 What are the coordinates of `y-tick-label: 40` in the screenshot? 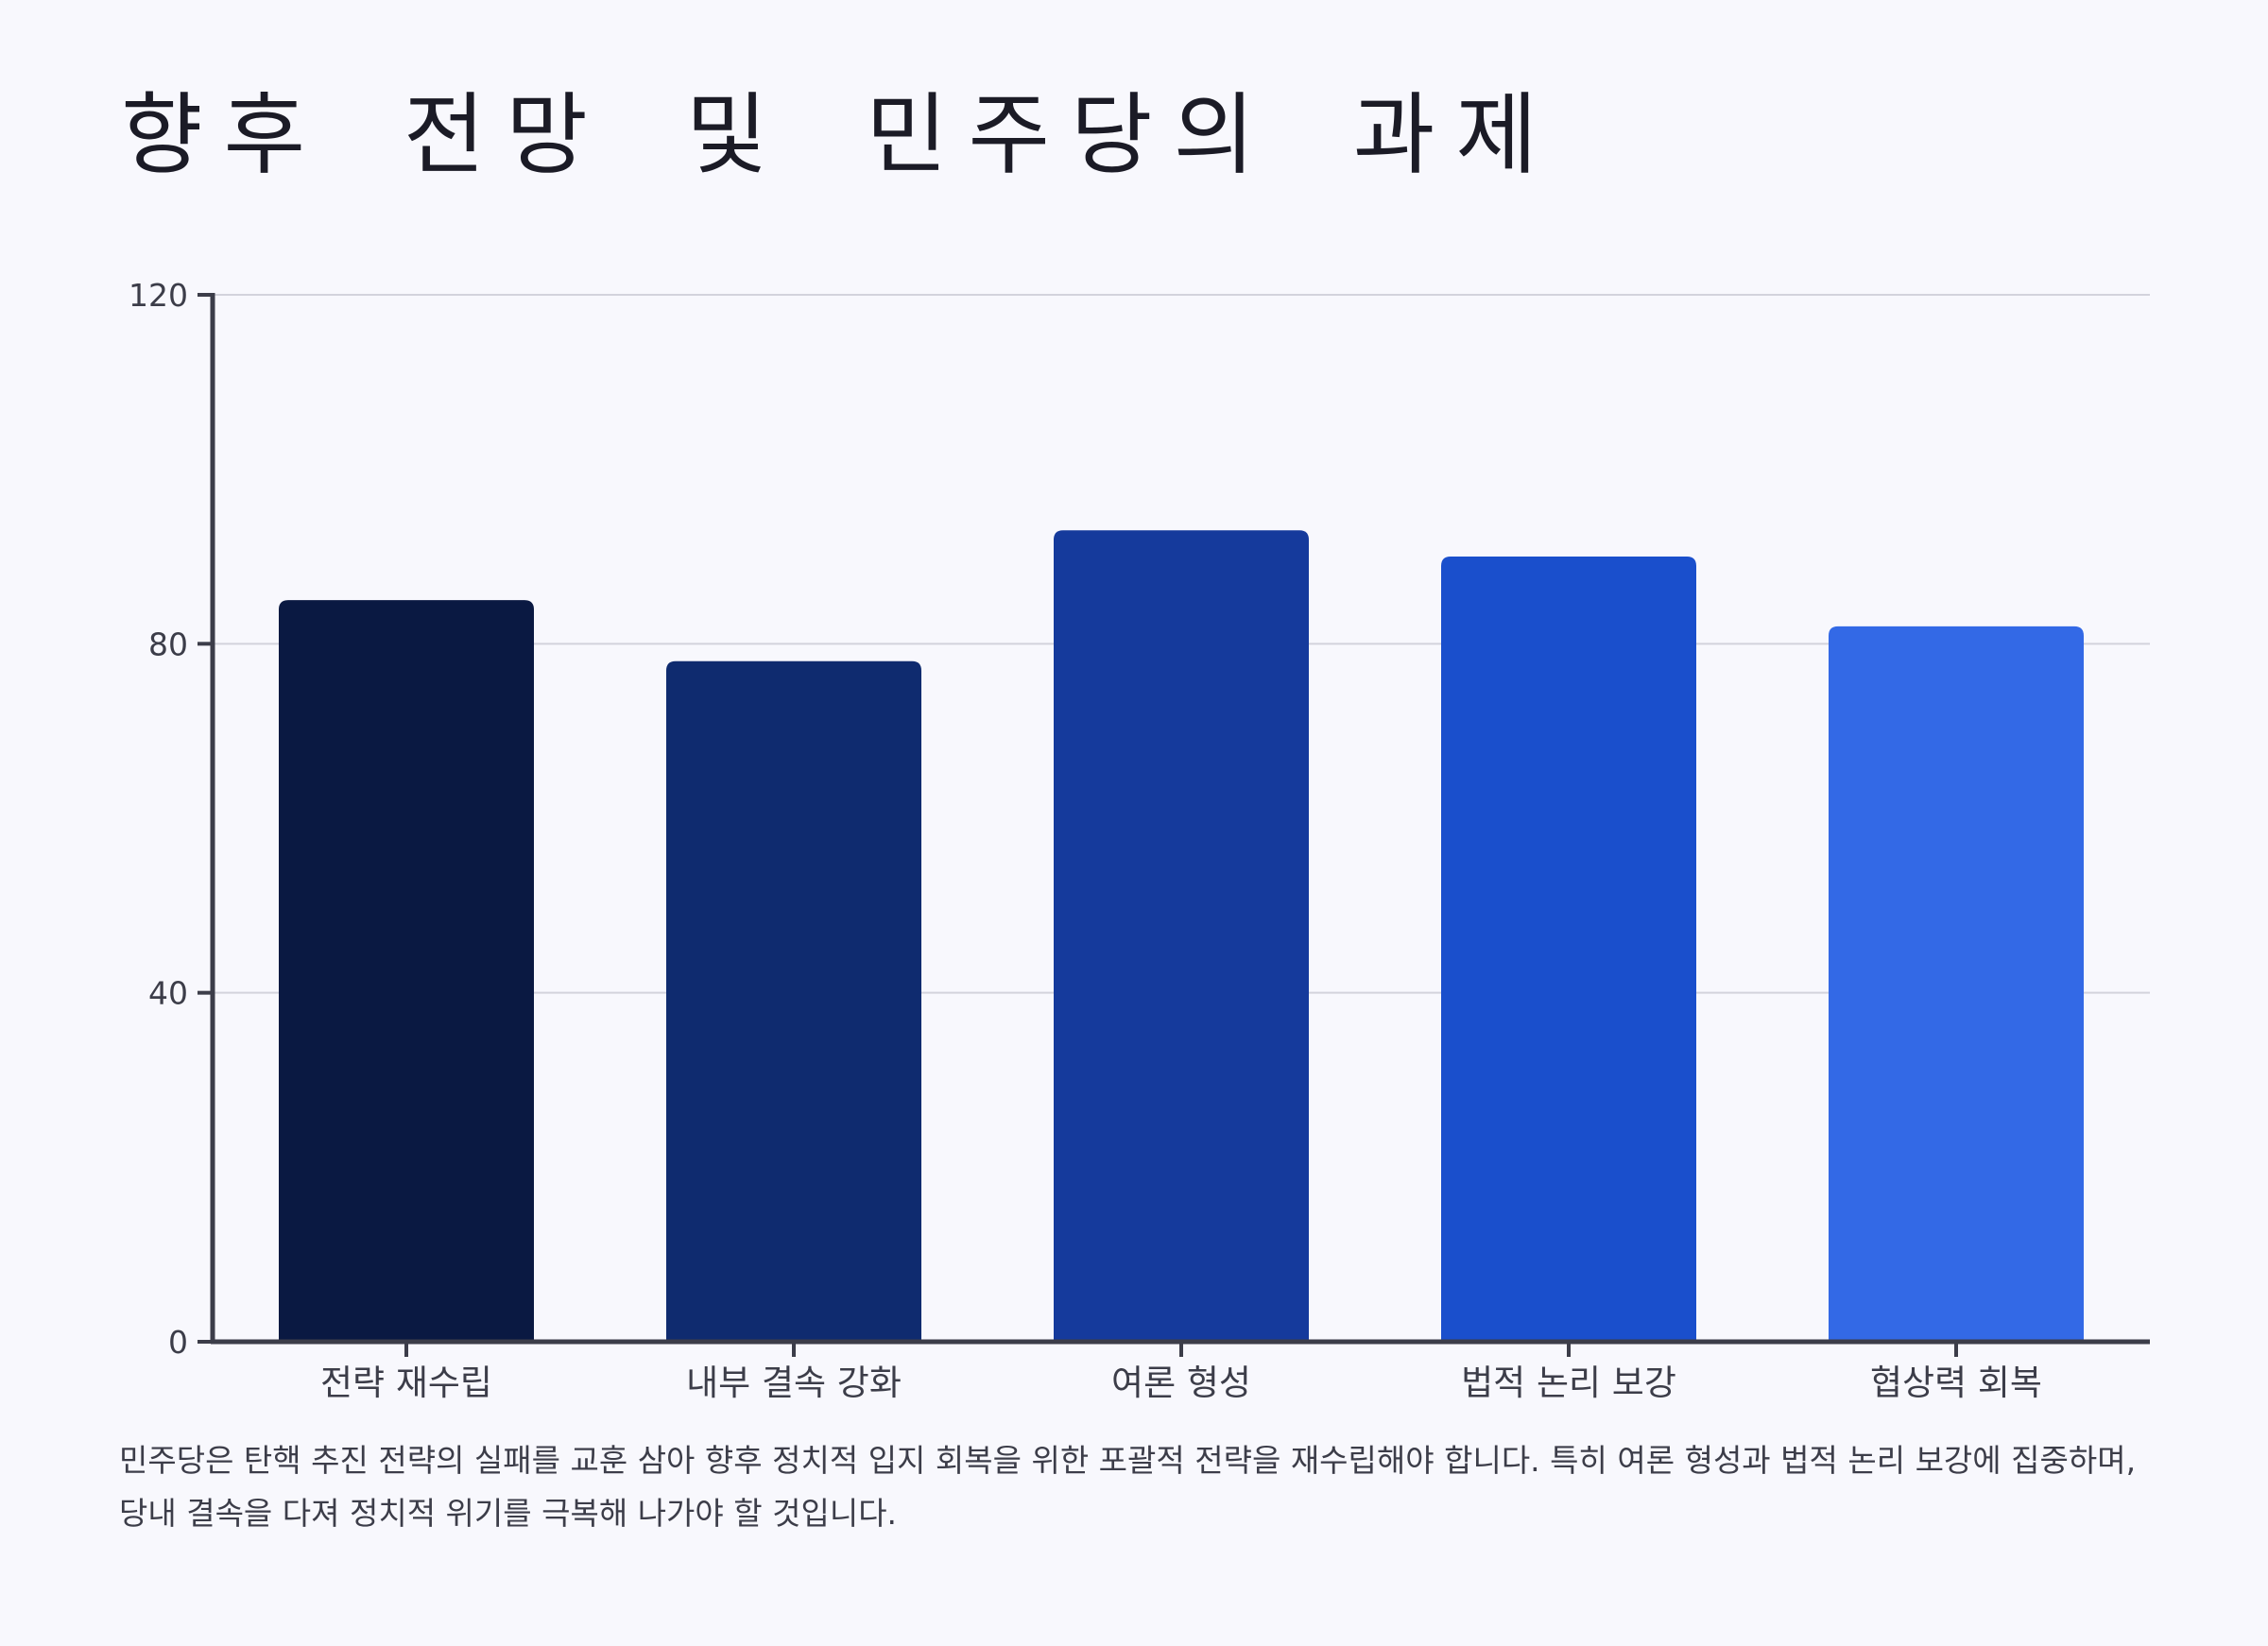 It's located at (168, 993).